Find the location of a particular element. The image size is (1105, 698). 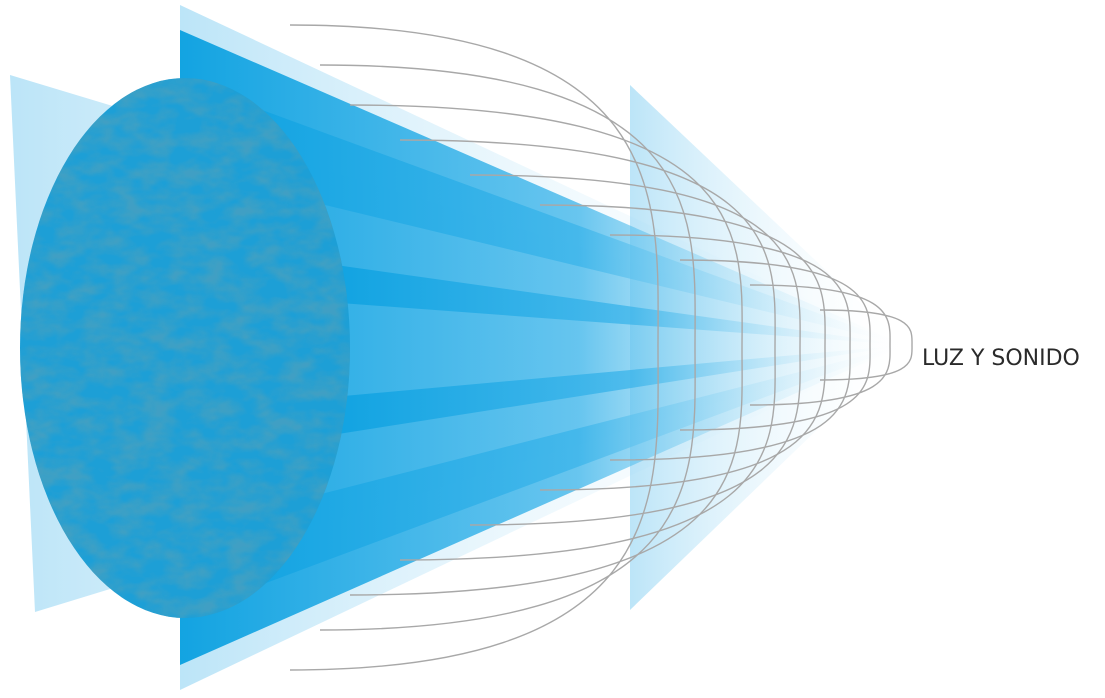

caption: LUZ Y SONIDO is located at coordinates (1001, 358).